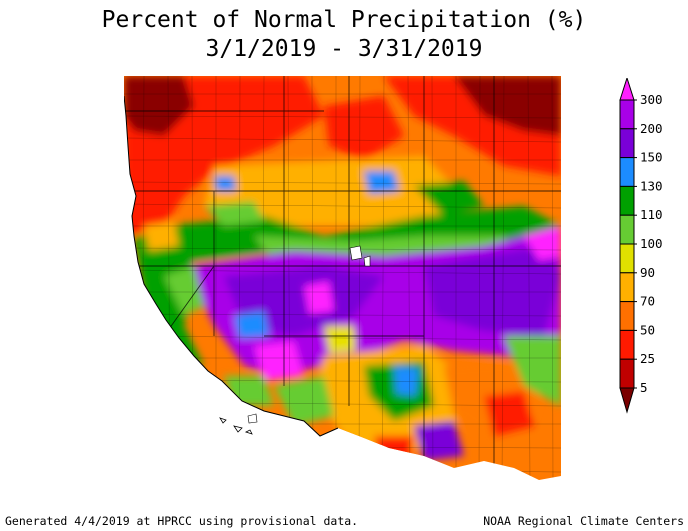  What do you see at coordinates (344, 20) in the screenshot?
I see `map-title: Percent of Normal Precipitation (%)` at bounding box center [344, 20].